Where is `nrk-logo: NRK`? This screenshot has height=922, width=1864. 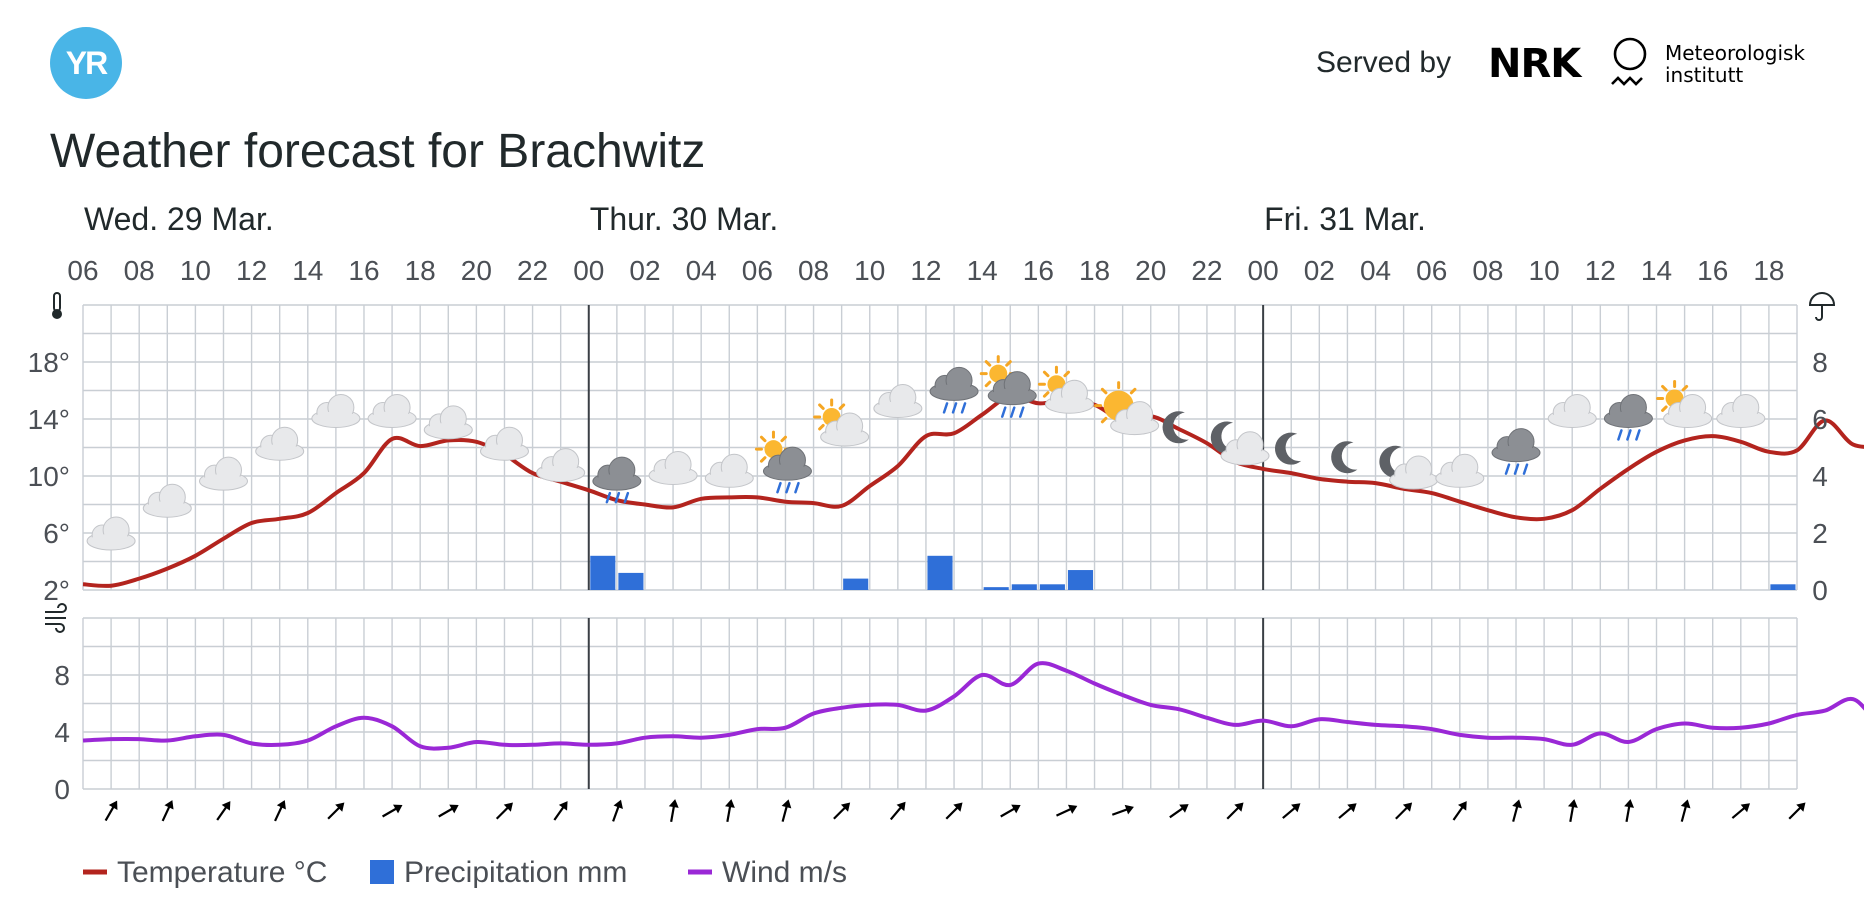 nrk-logo: NRK is located at coordinates (1534, 64).